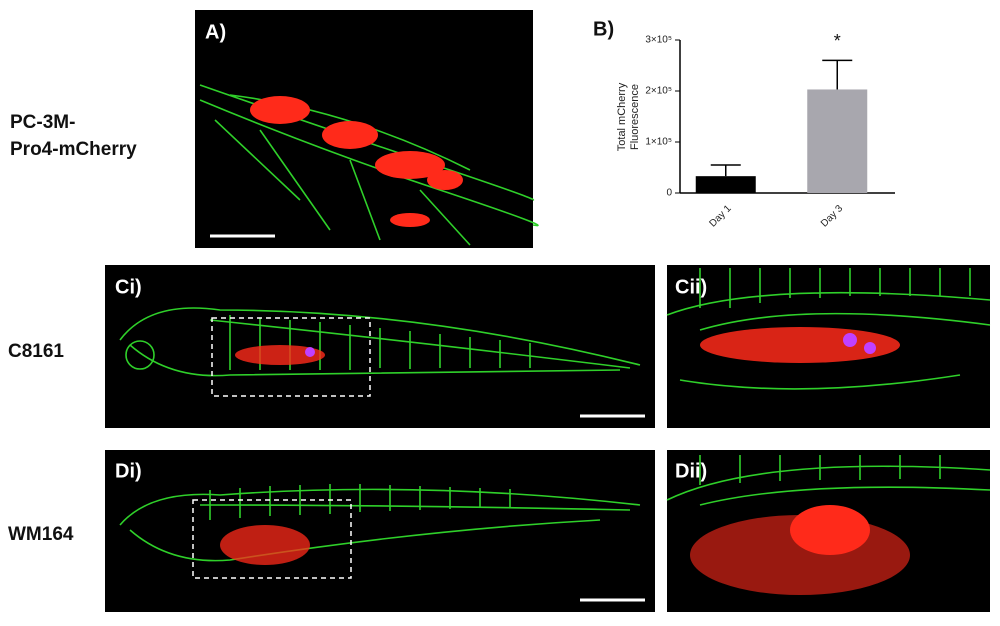 Image resolution: width=1000 pixels, height=626 pixels. Describe the element at coordinates (837, 41) in the screenshot. I see `significance-mark: *` at that location.